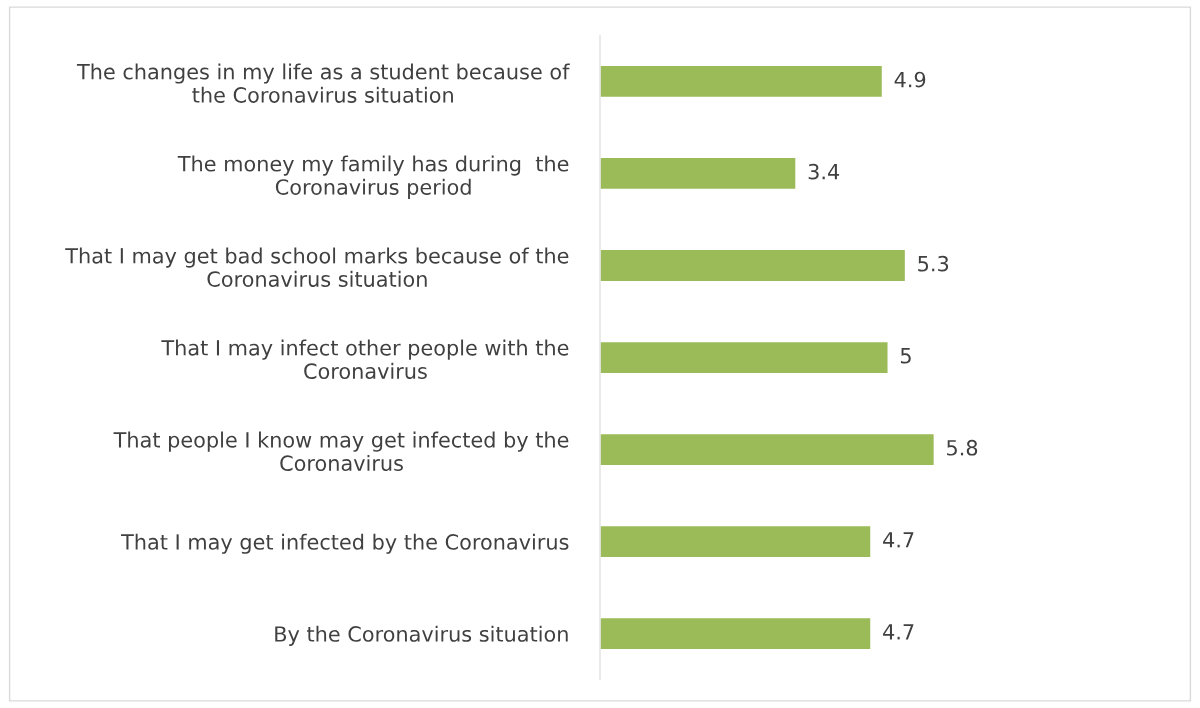  Describe the element at coordinates (421, 635) in the screenshot. I see `y-tick-label: By the Coronavirus situation` at that location.